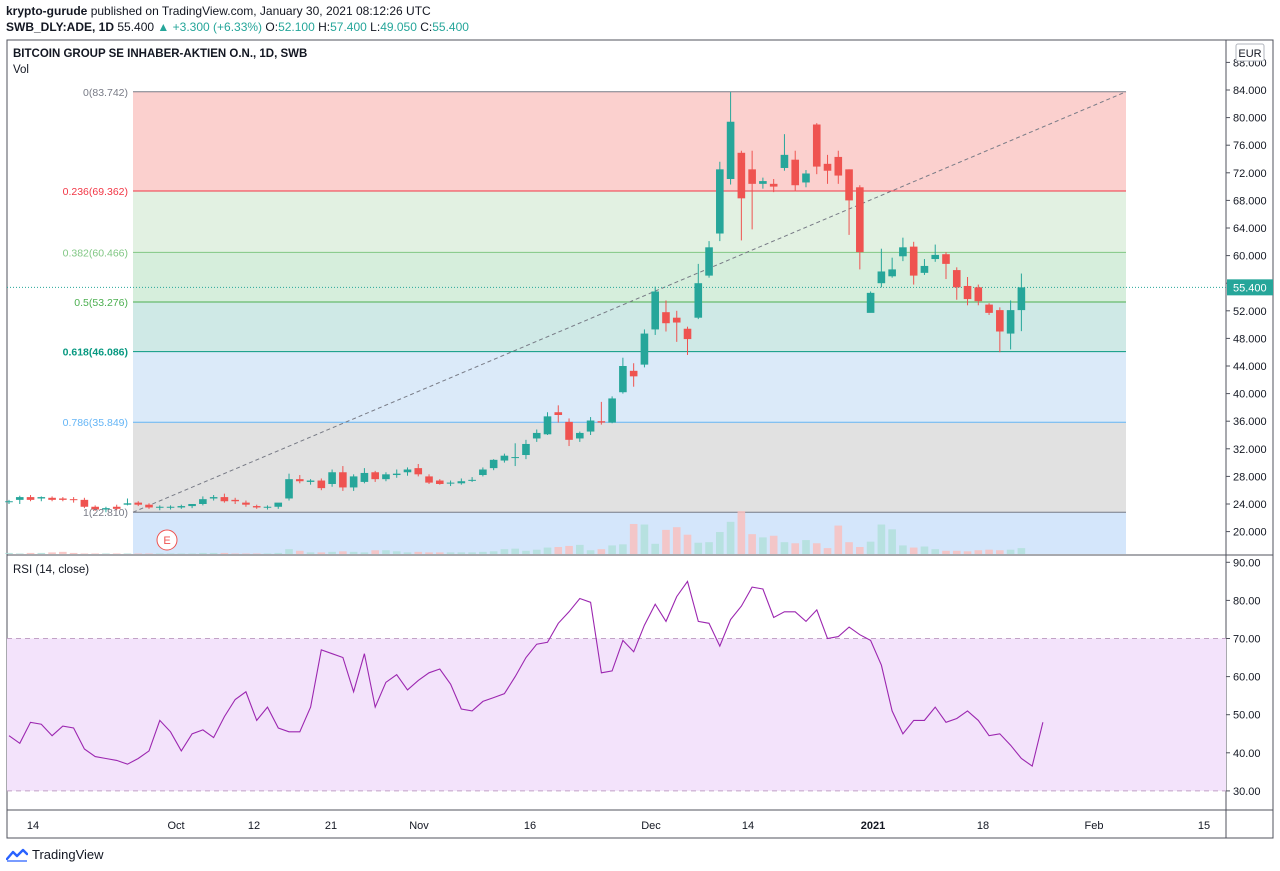 The width and height of the screenshot is (1280, 871). Describe the element at coordinates (55, 854) in the screenshot. I see `tradingview-logo: TradingView` at that location.